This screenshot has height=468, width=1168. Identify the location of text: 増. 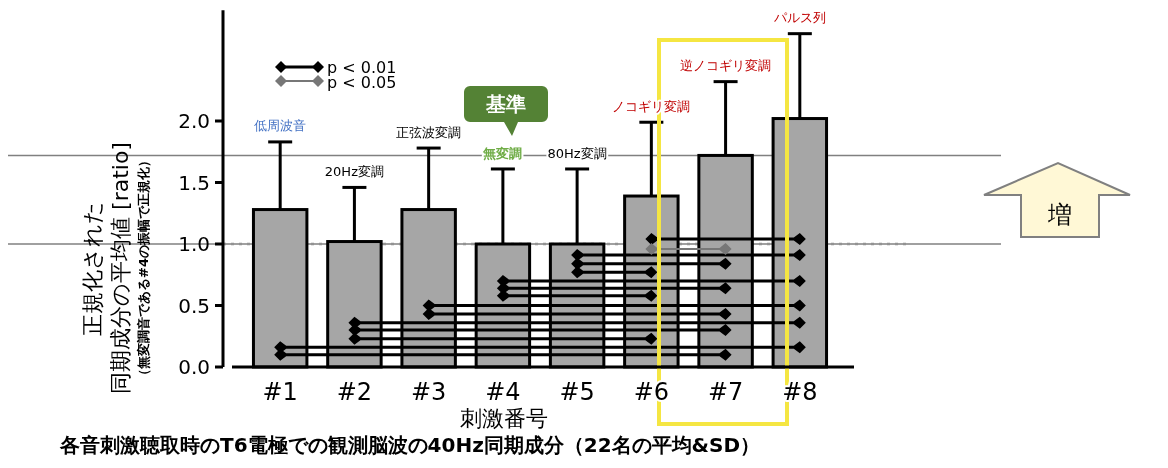
(1059, 215).